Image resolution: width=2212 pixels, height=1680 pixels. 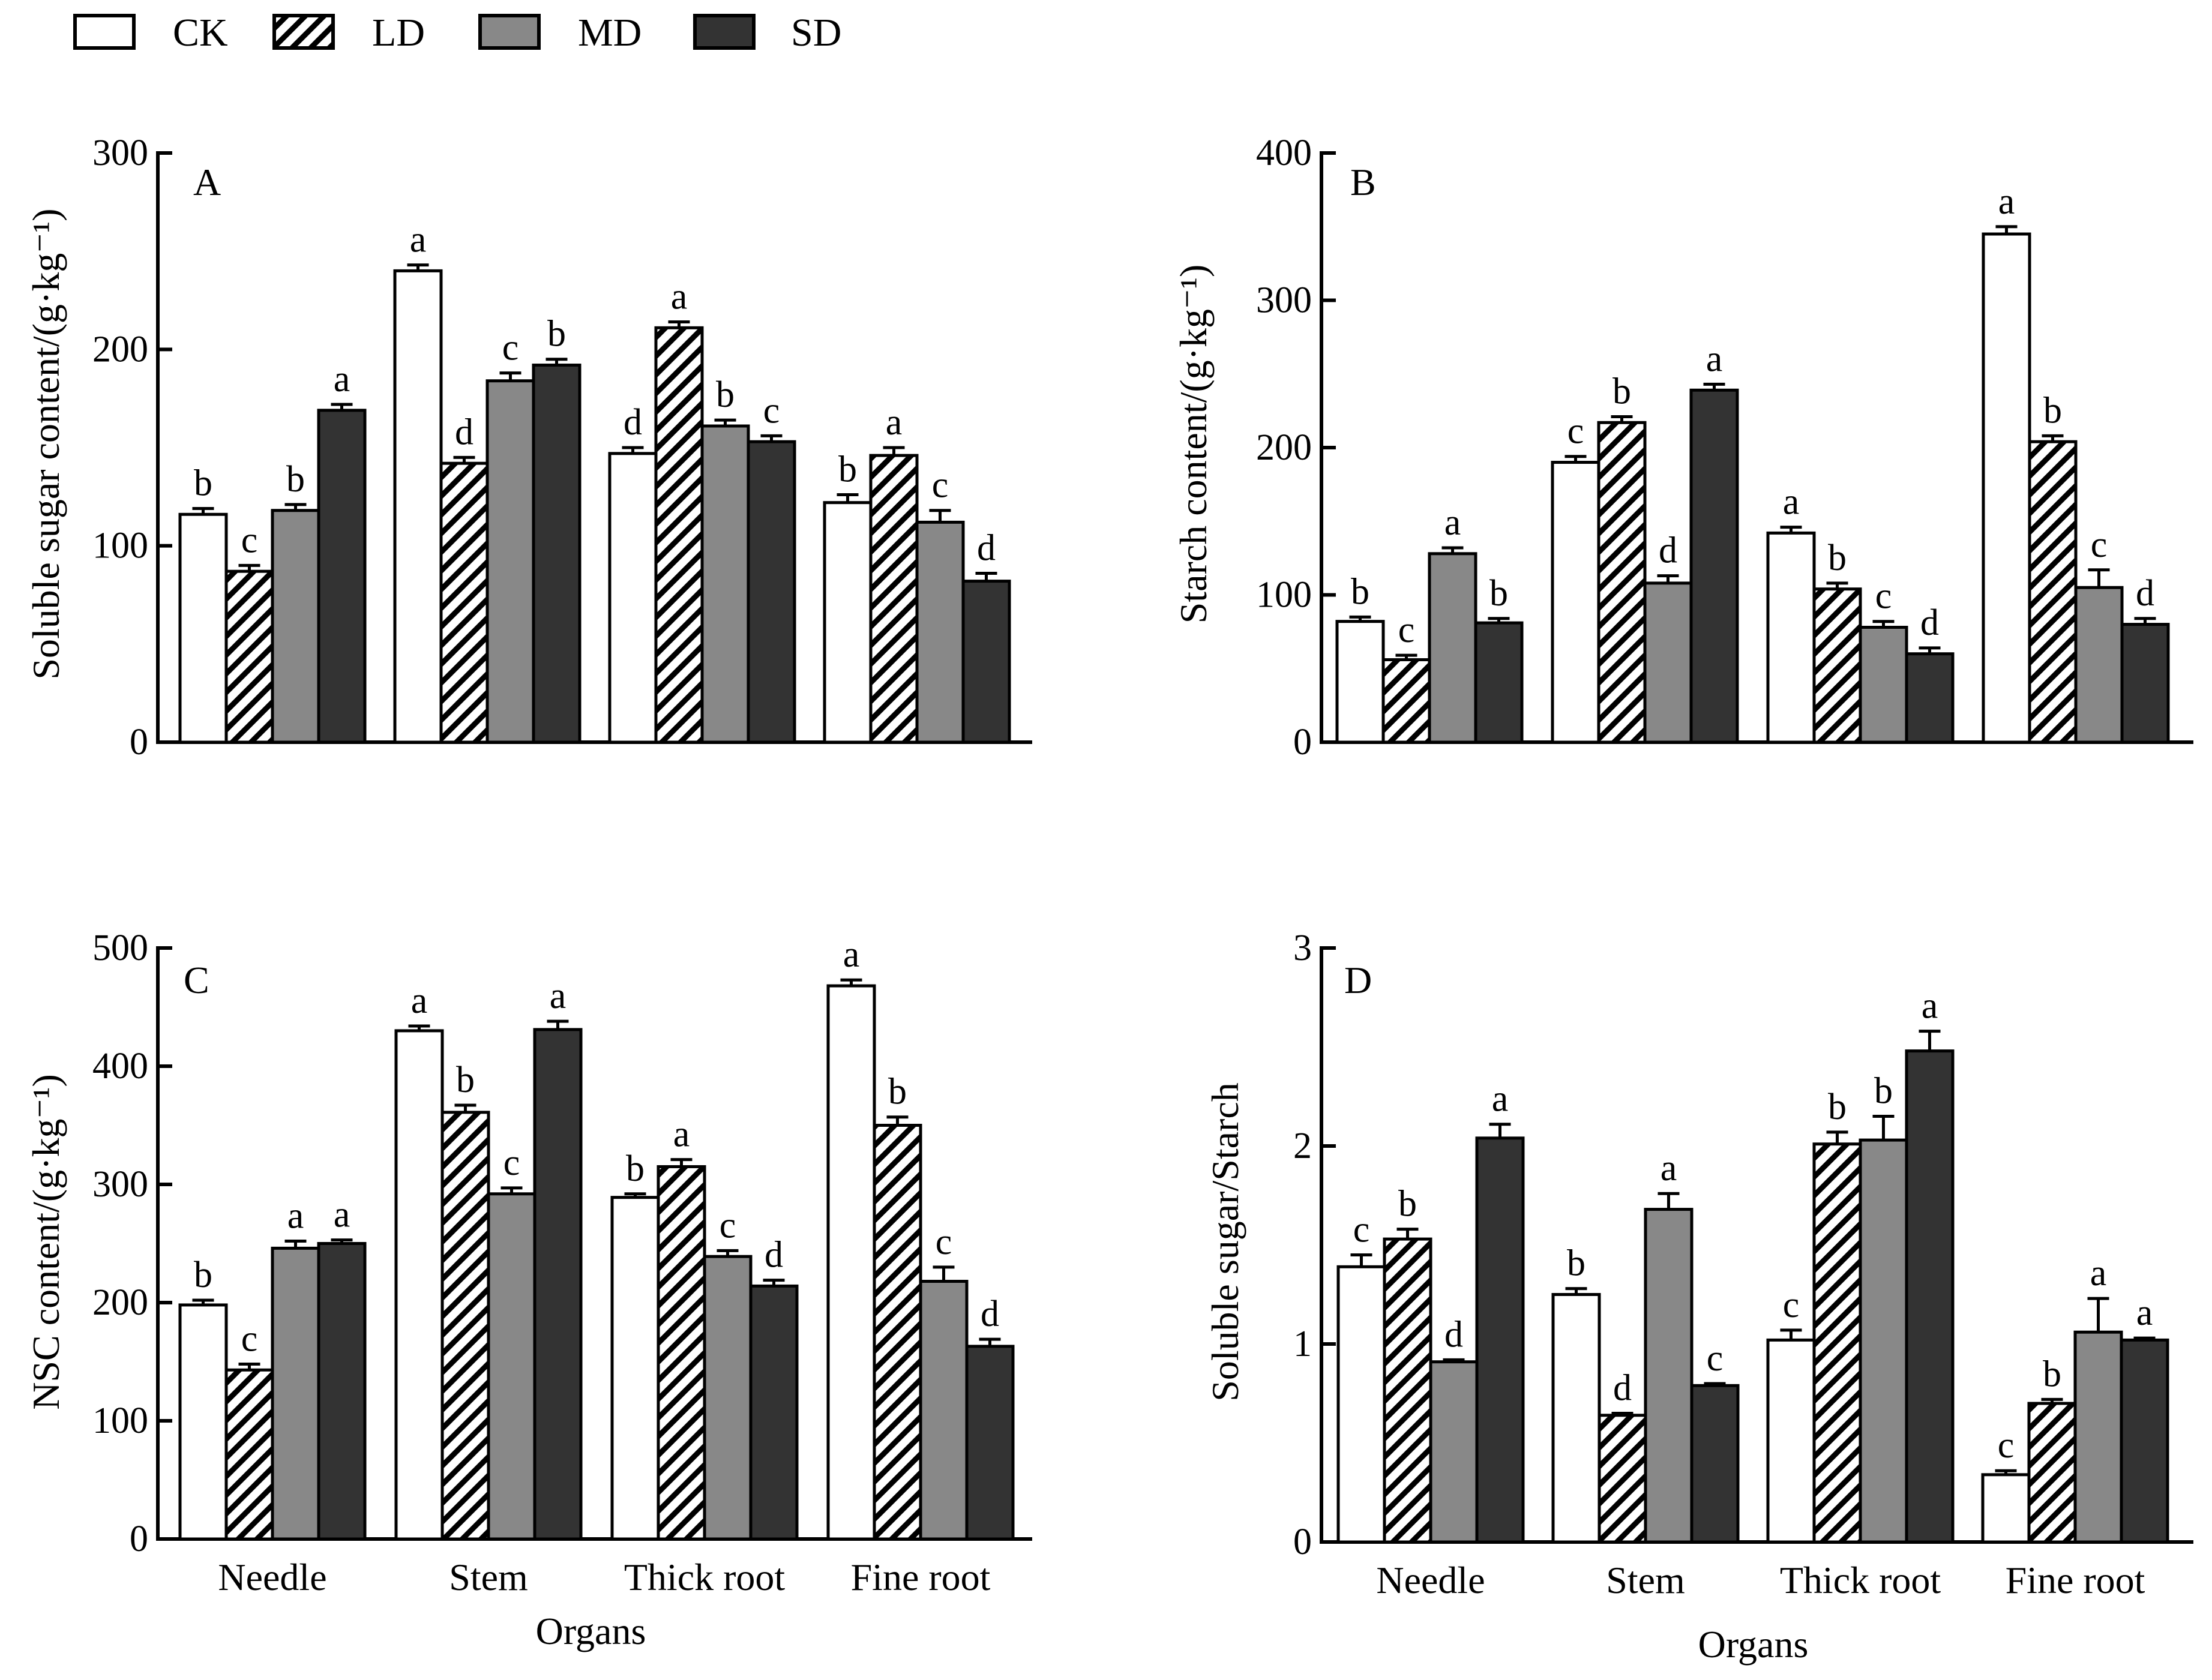 What do you see at coordinates (1302, 1146) in the screenshot?
I see `panel-d-y-tick-label: 2` at bounding box center [1302, 1146].